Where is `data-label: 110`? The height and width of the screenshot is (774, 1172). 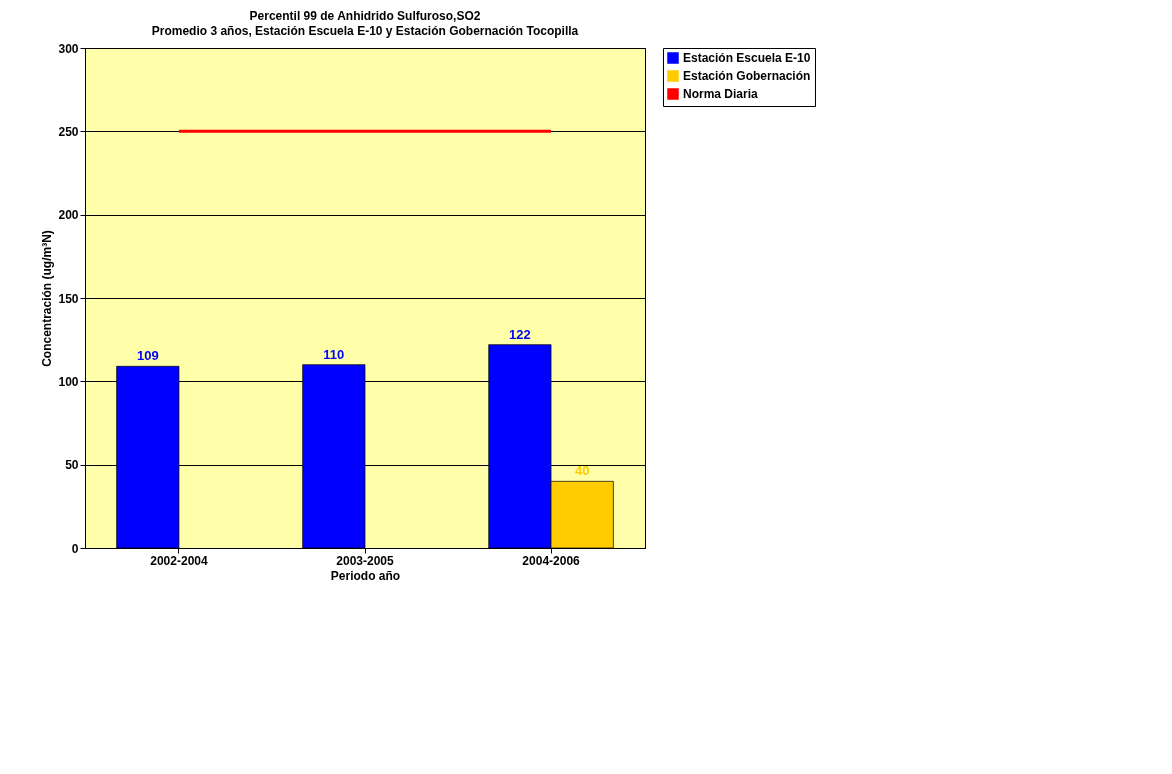
data-label: 110 is located at coordinates (334, 354).